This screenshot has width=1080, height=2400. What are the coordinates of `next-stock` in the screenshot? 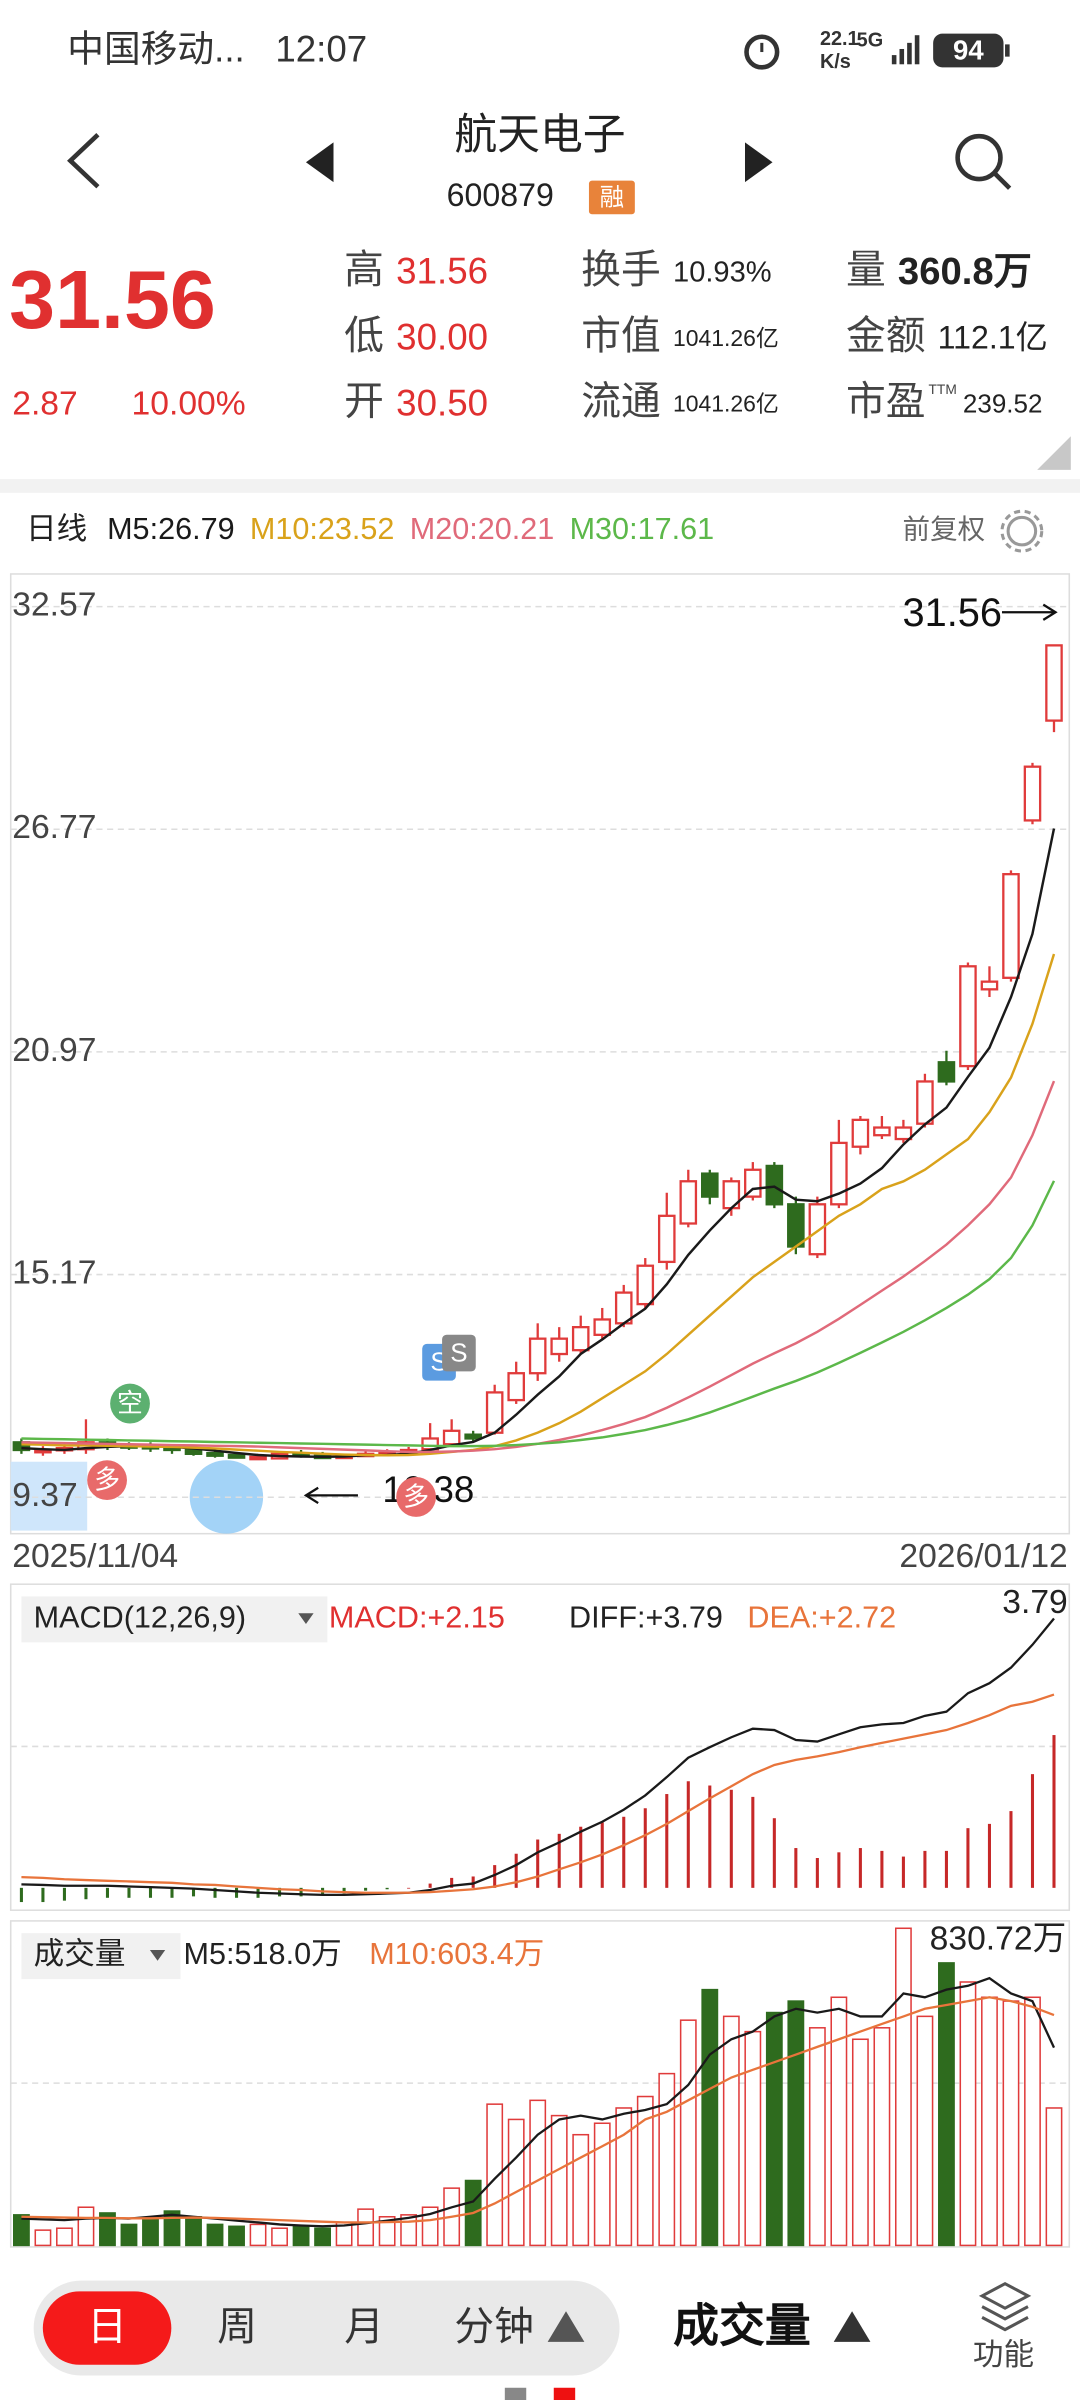 It's located at (758, 162).